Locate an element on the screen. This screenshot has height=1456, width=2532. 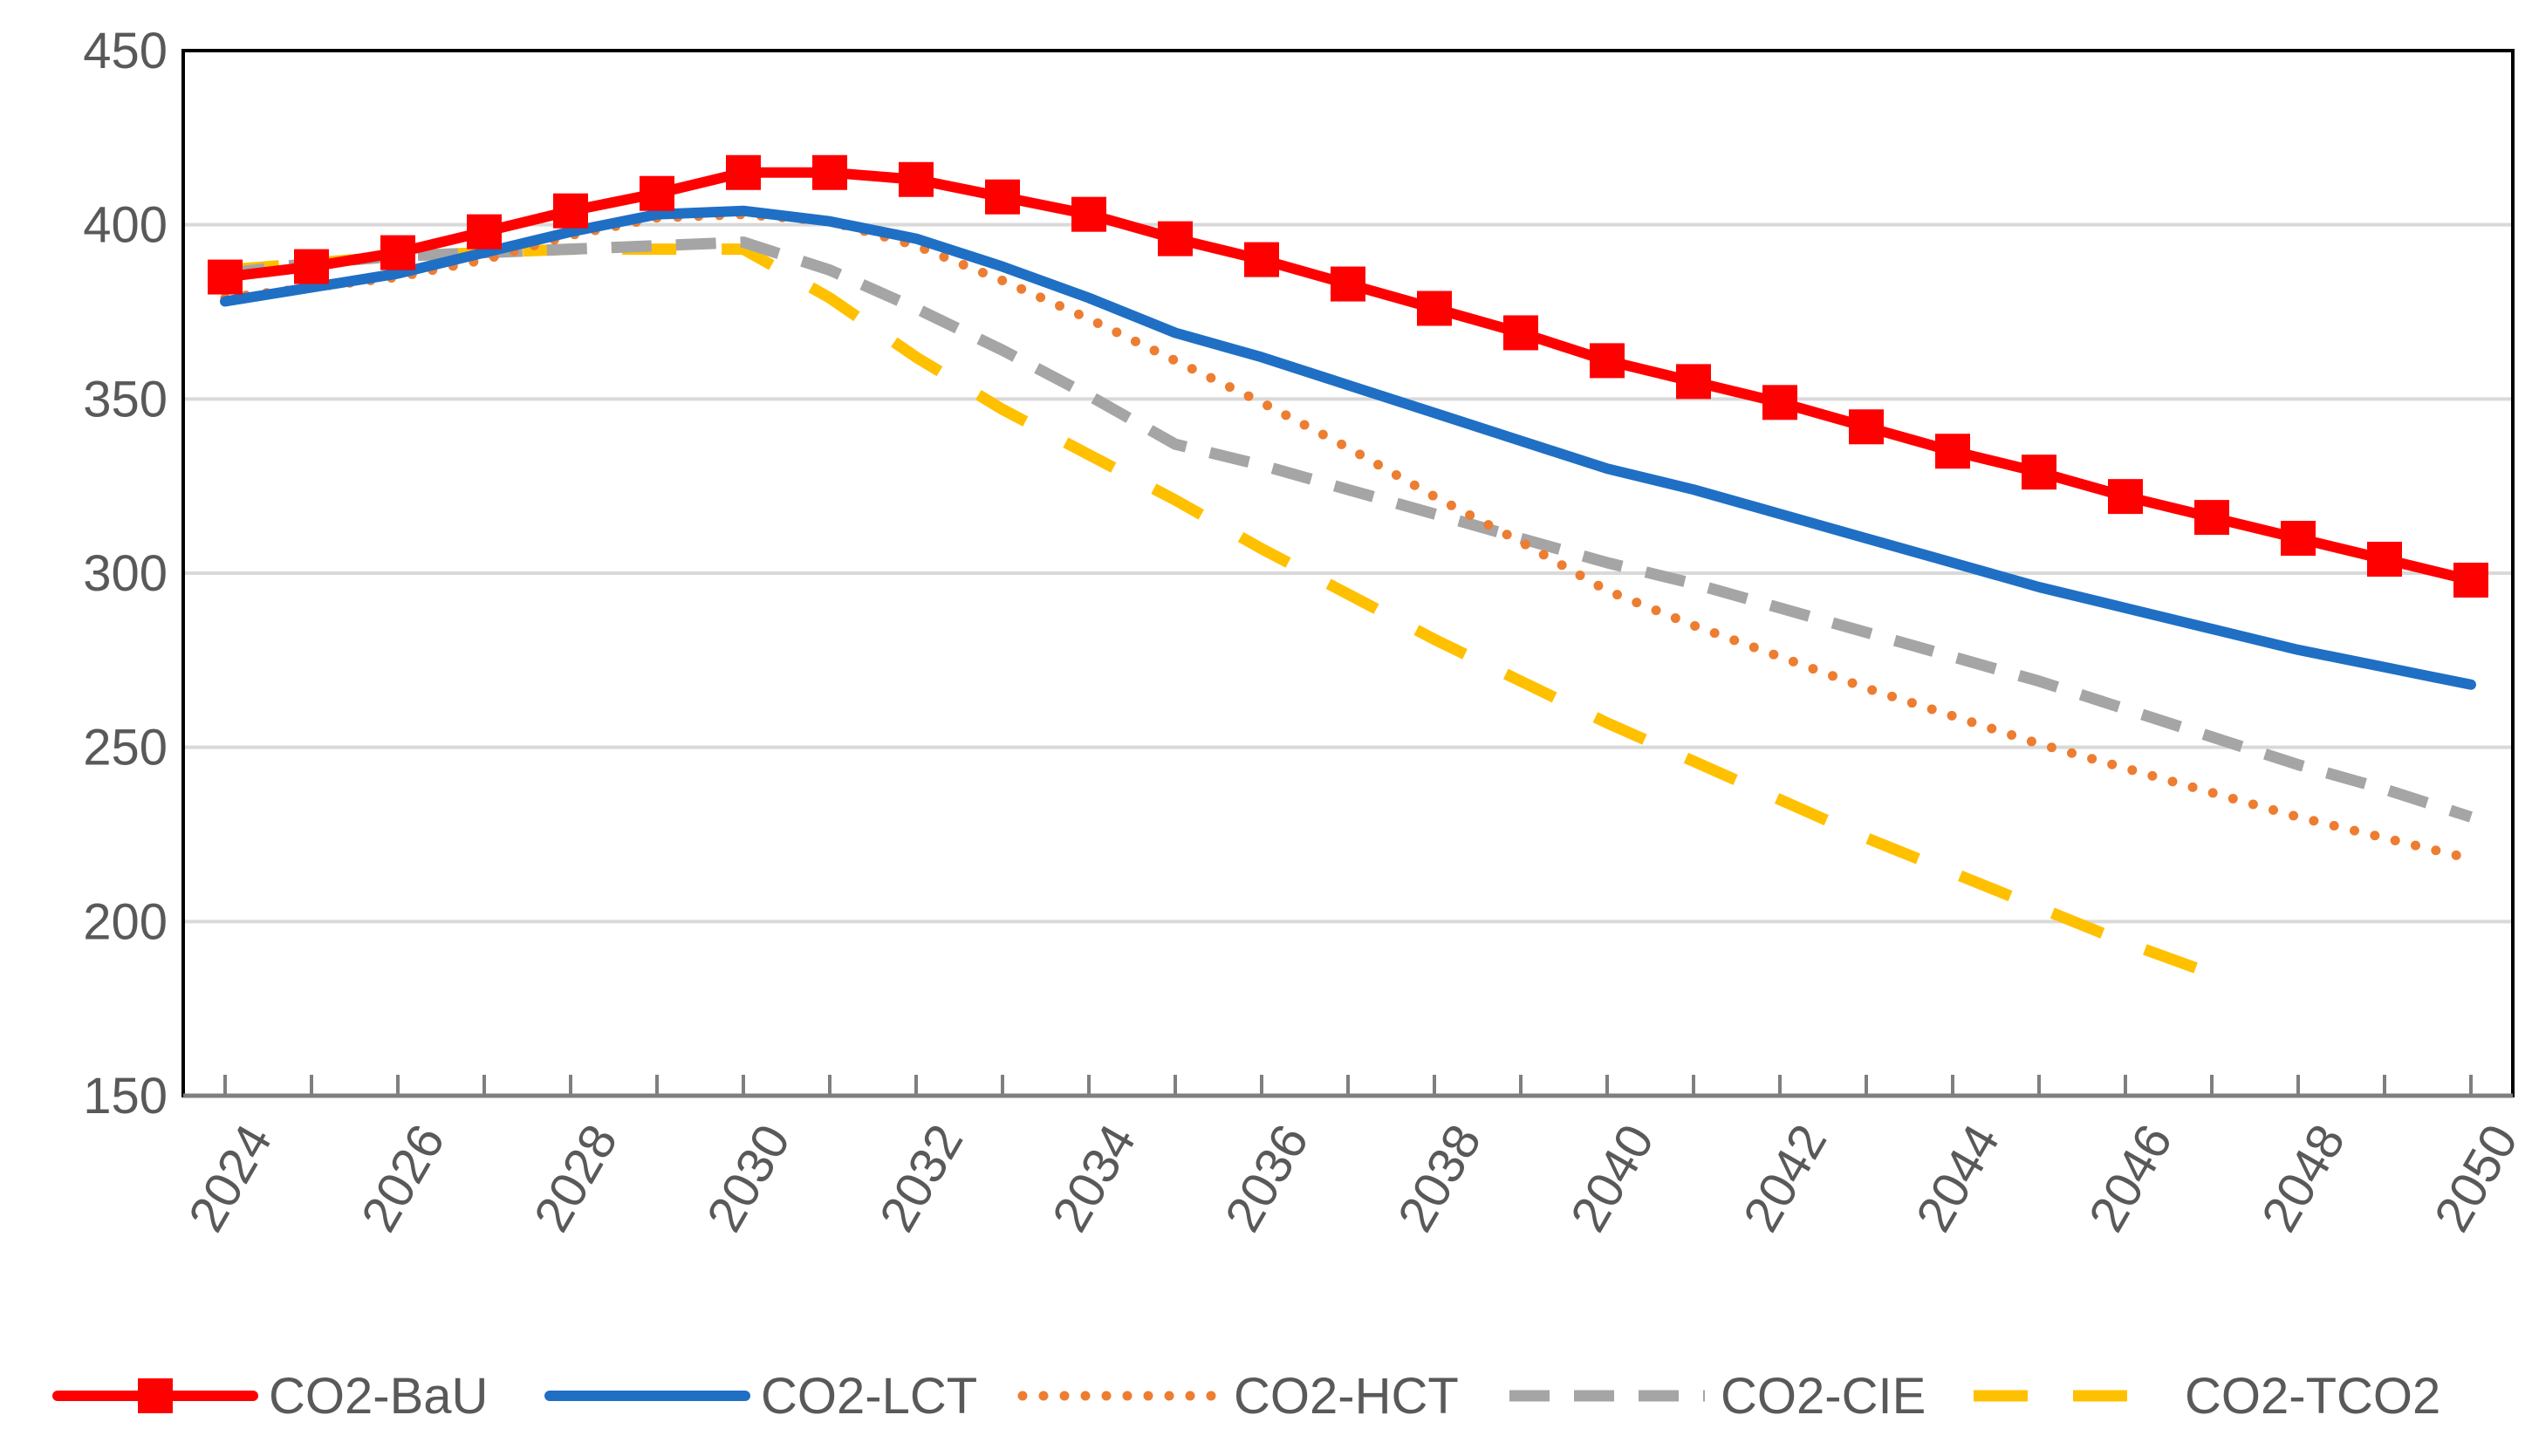
x-tick-label: 2036 is located at coordinates (1267, 1178).